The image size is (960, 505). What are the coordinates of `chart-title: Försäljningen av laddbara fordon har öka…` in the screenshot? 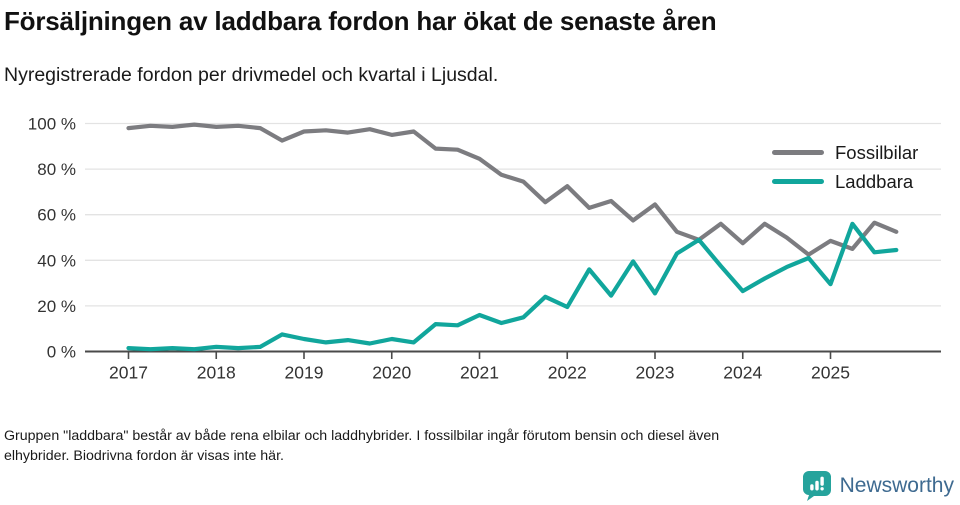 It's located at (360, 21).